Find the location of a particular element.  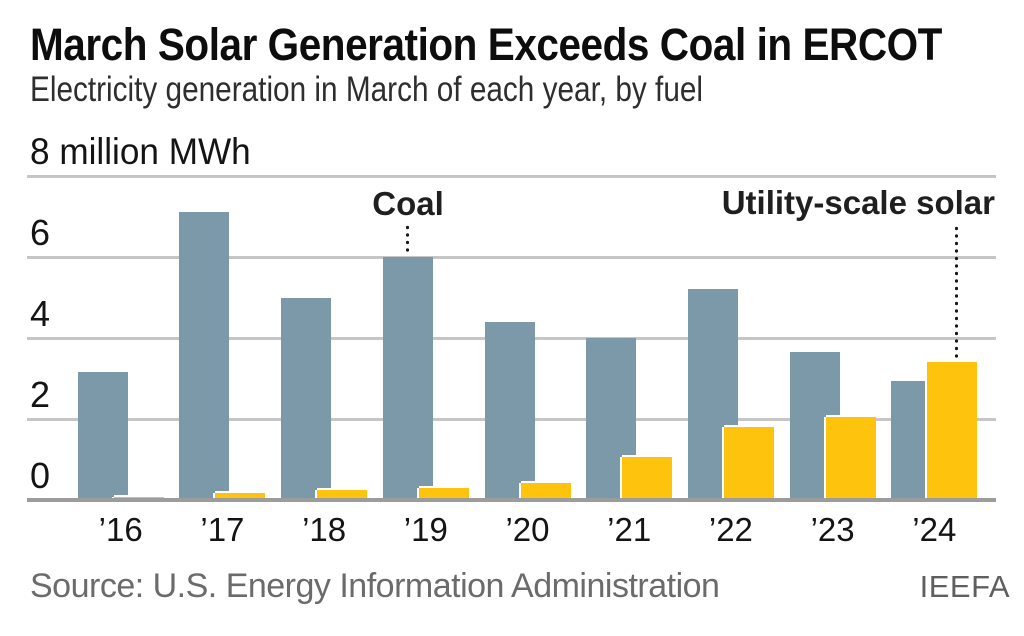

x-axis-label-17: ’17 is located at coordinates (222, 529).